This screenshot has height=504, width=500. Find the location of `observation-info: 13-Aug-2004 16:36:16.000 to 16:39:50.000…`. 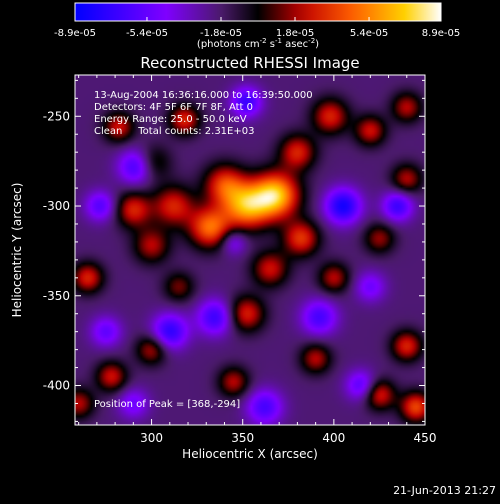

observation-info: 13-Aug-2004 16:36:16.000 to 16:39:50.000… is located at coordinates (203, 113).